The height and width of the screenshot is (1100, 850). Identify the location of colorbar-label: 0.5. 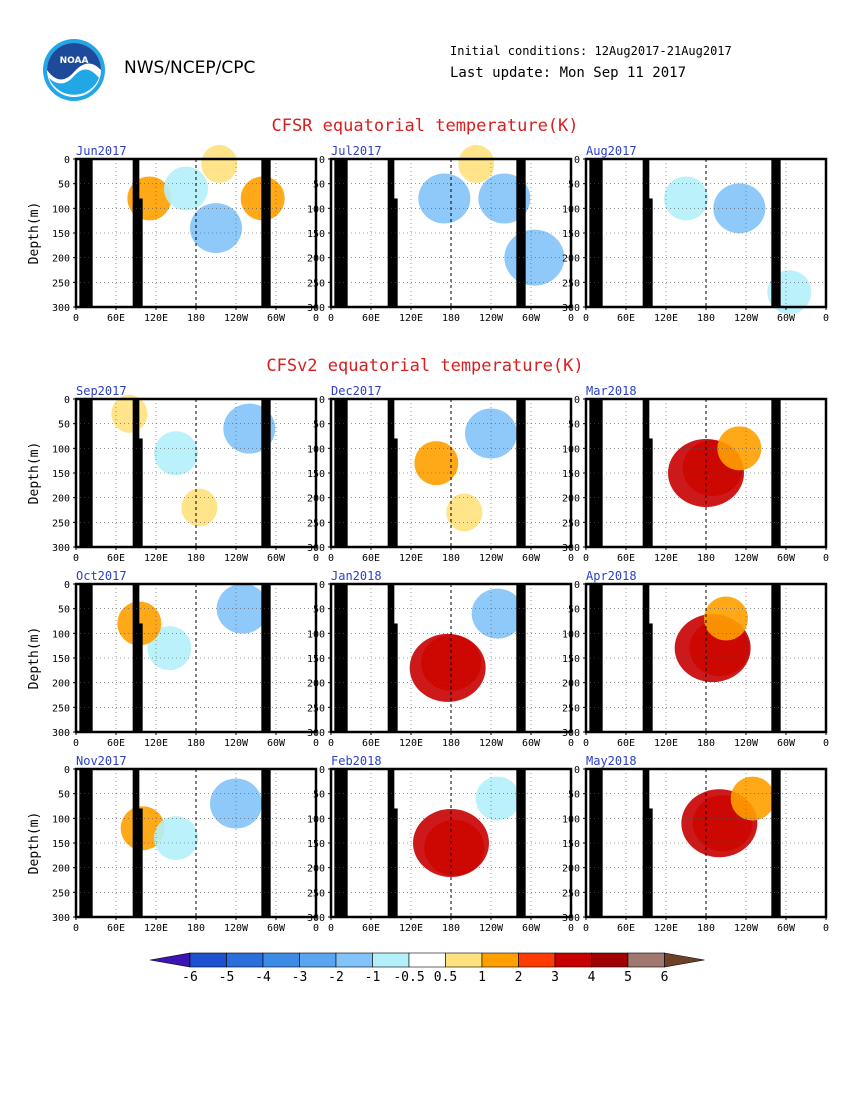
(445, 977).